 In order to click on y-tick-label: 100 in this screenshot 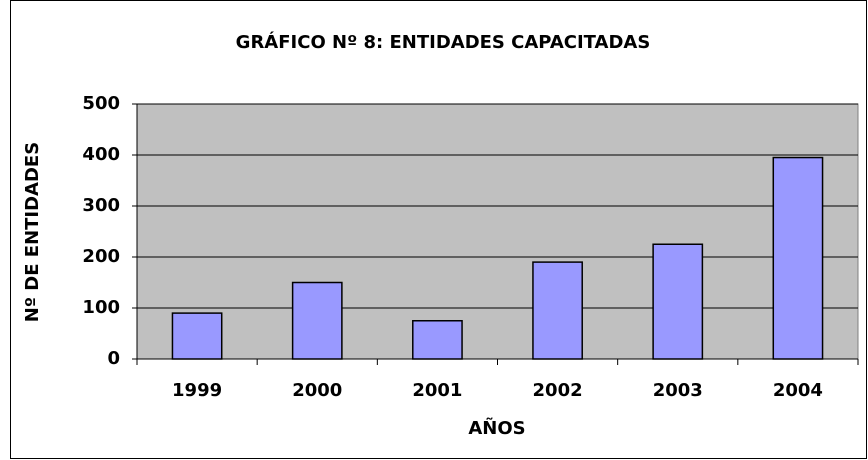, I will do `click(101, 307)`.